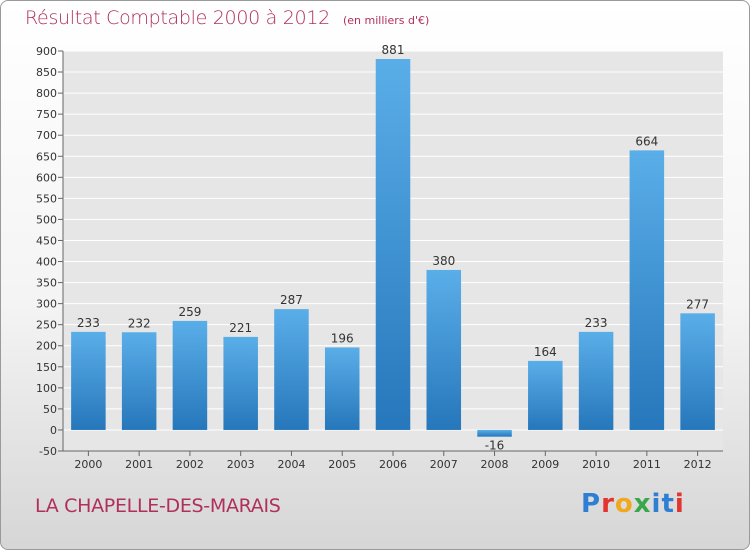  Describe the element at coordinates (342, 338) in the screenshot. I see `value-label: 196` at that location.